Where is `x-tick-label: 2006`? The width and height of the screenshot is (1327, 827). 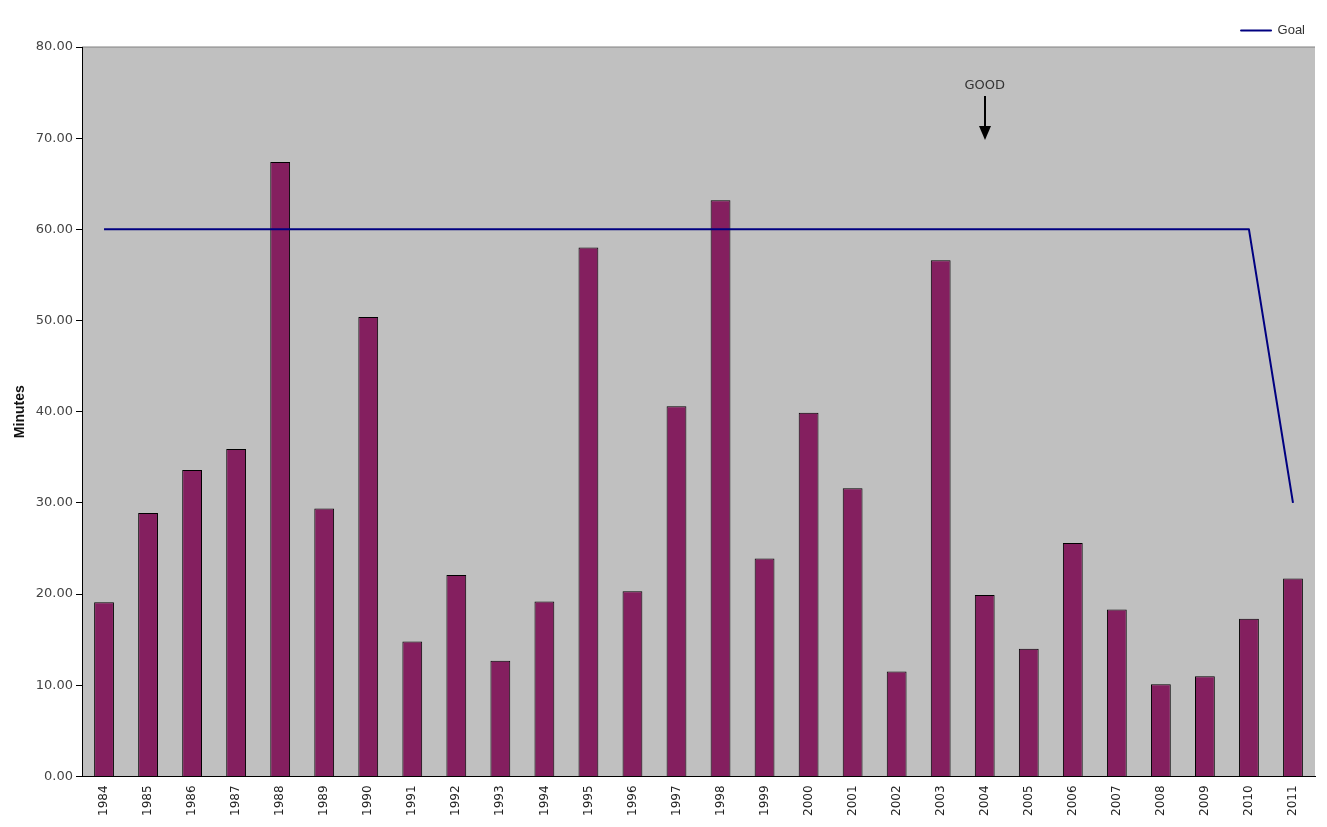 x-tick-label: 2006 is located at coordinates (1071, 801).